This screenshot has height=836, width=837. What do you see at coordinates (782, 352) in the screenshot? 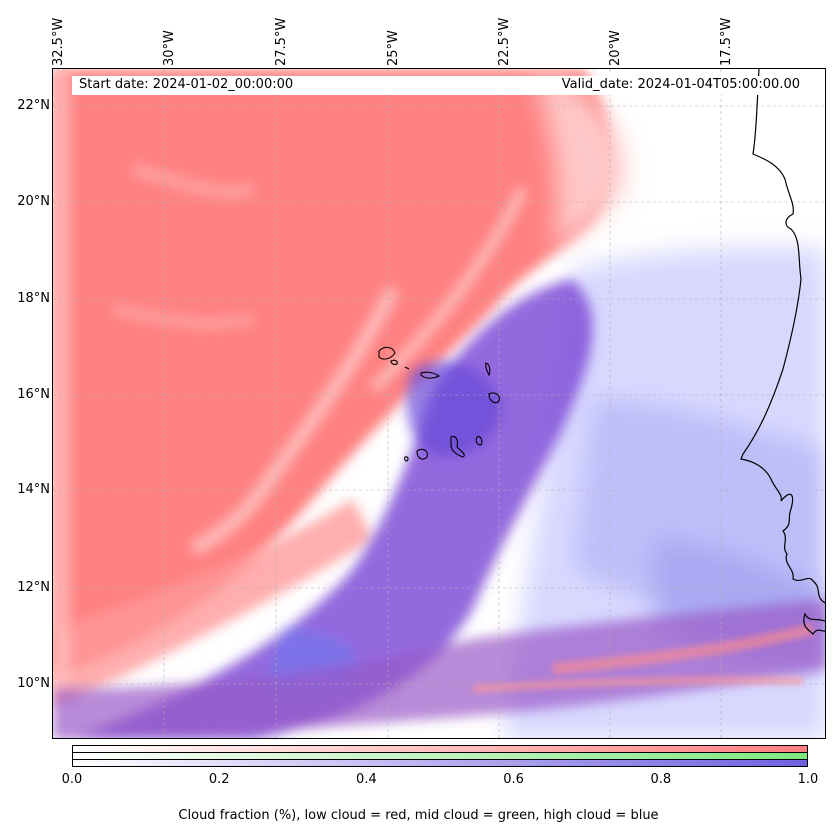
I see `africa-coastline` at bounding box center [782, 352].